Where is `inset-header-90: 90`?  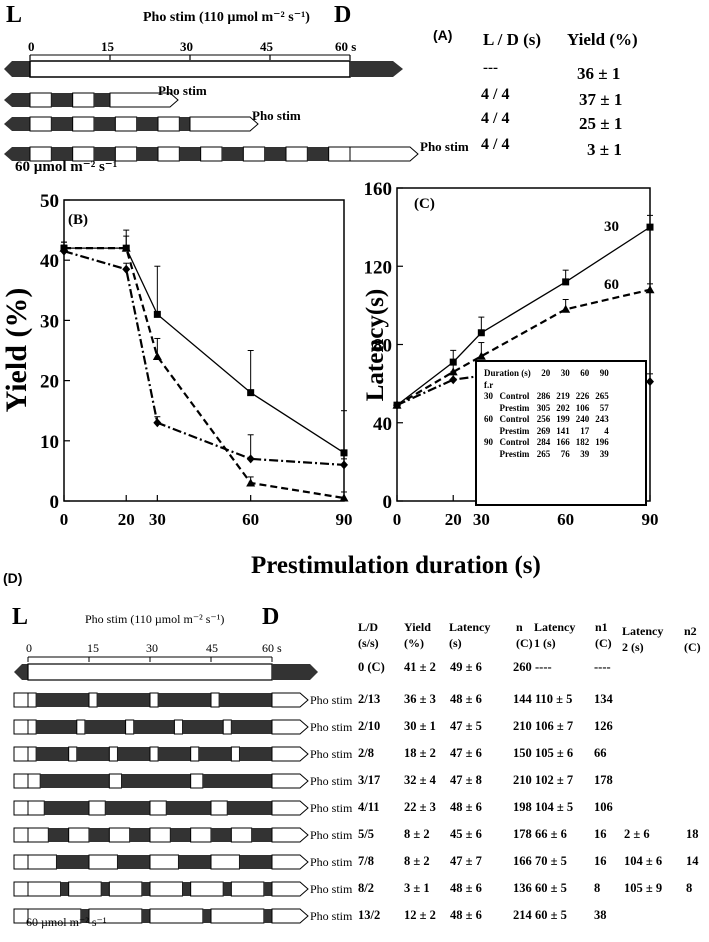
inset-header-90: 90 is located at coordinates (604, 373).